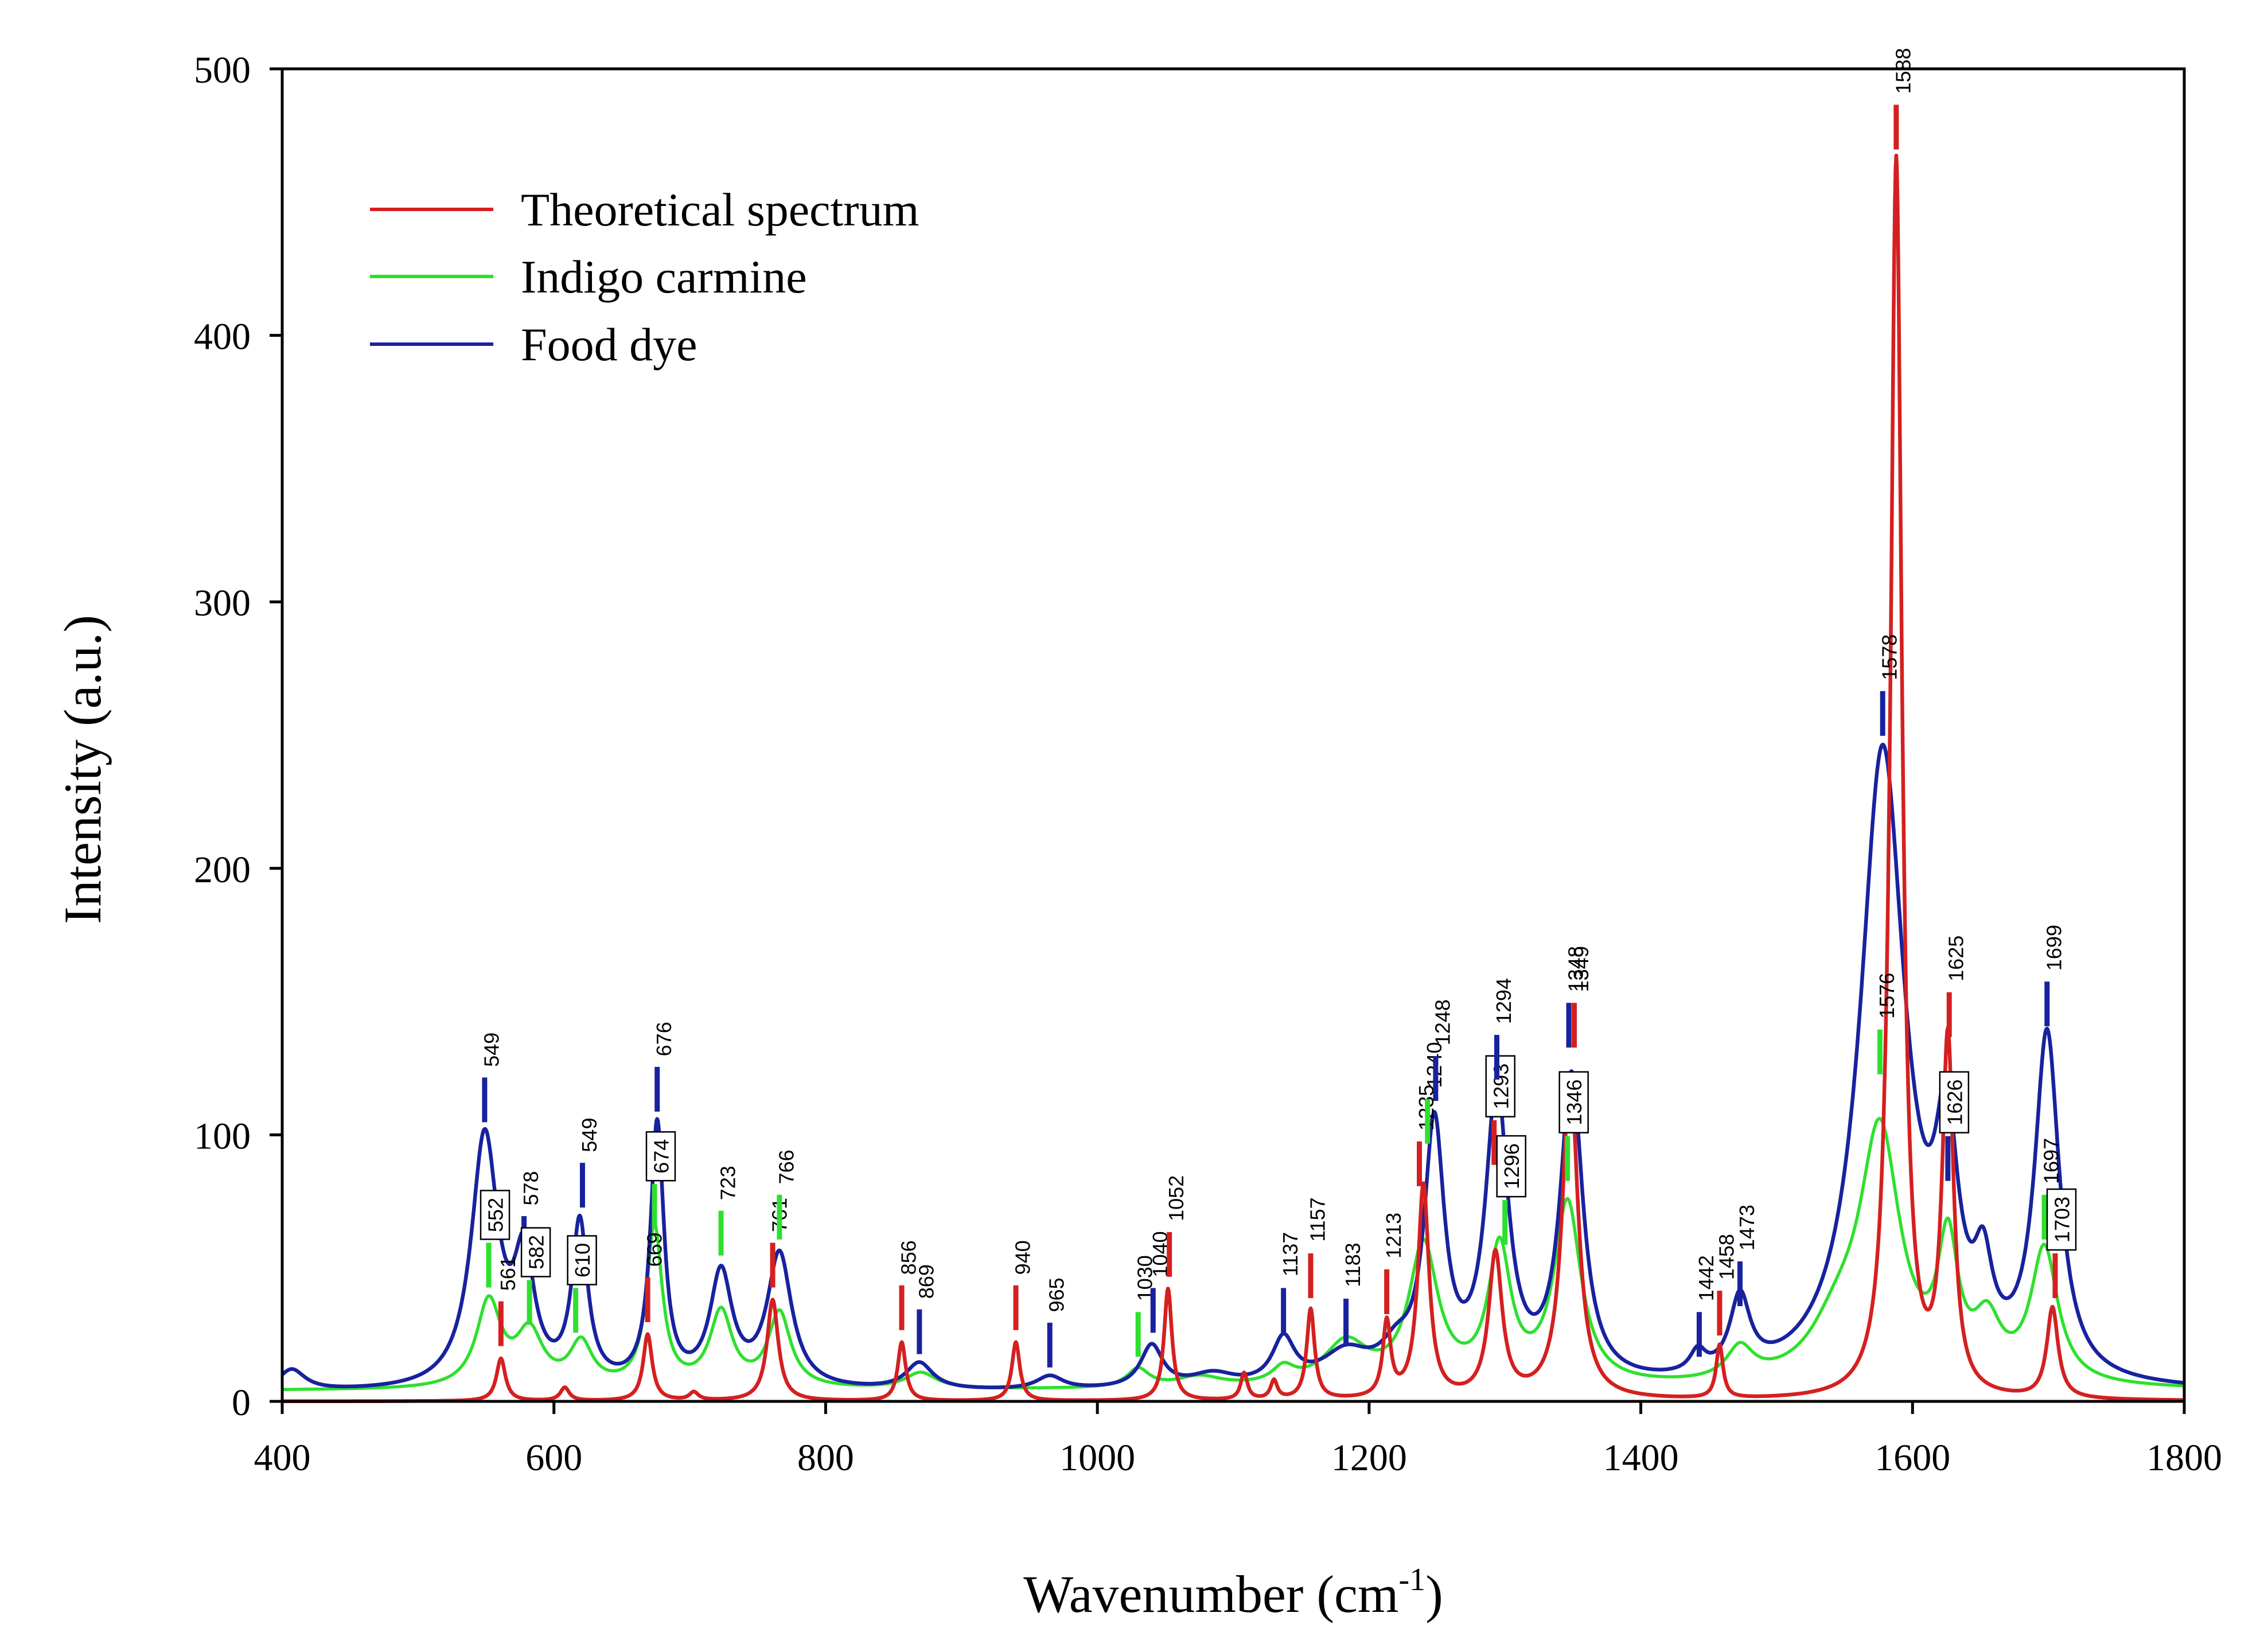 Image resolution: width=2268 pixels, height=1640 pixels. I want to click on x-tick-label: 1000, so click(1097, 1458).